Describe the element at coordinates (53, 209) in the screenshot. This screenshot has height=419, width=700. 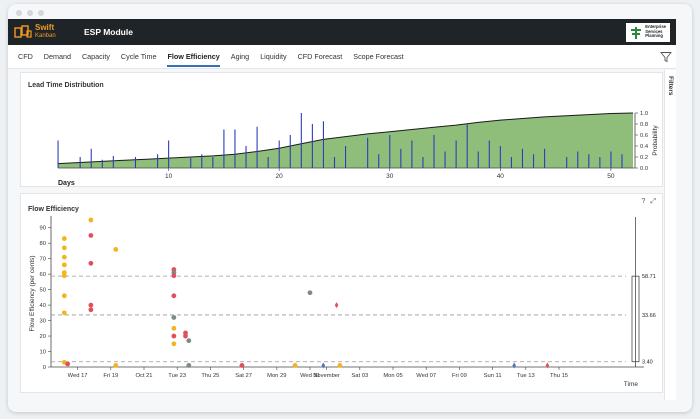
I see `flow-efficiency-title: Flow Efficiency` at that location.